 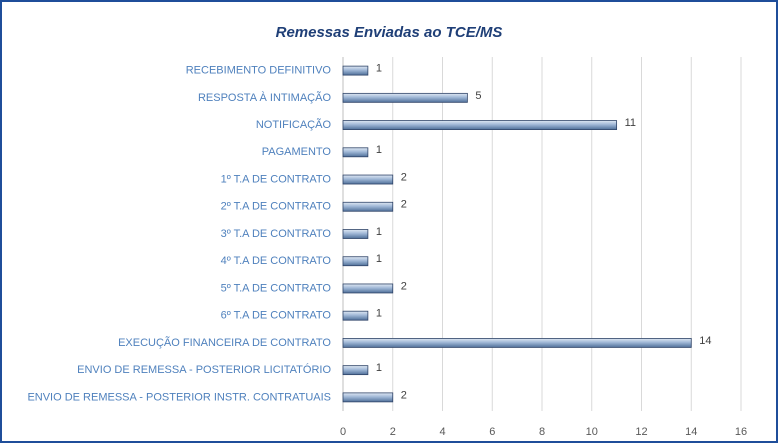 I want to click on x-tick-label: 4, so click(x=442, y=432).